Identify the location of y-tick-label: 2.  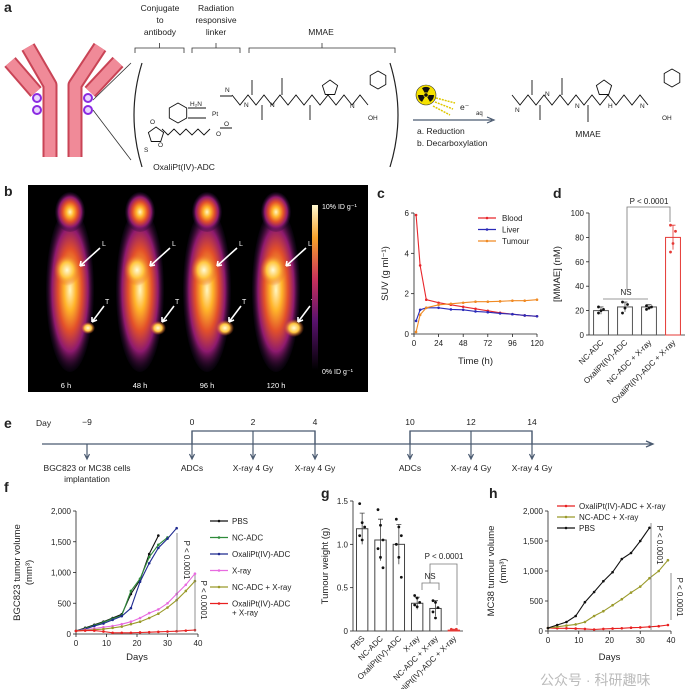
(407, 294).